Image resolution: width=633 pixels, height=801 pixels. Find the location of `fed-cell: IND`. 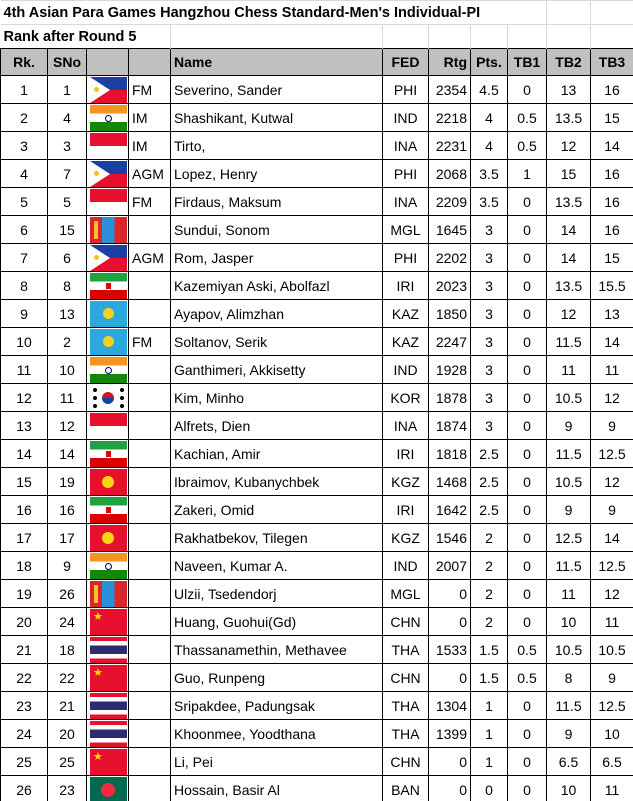

fed-cell: IND is located at coordinates (405, 117).